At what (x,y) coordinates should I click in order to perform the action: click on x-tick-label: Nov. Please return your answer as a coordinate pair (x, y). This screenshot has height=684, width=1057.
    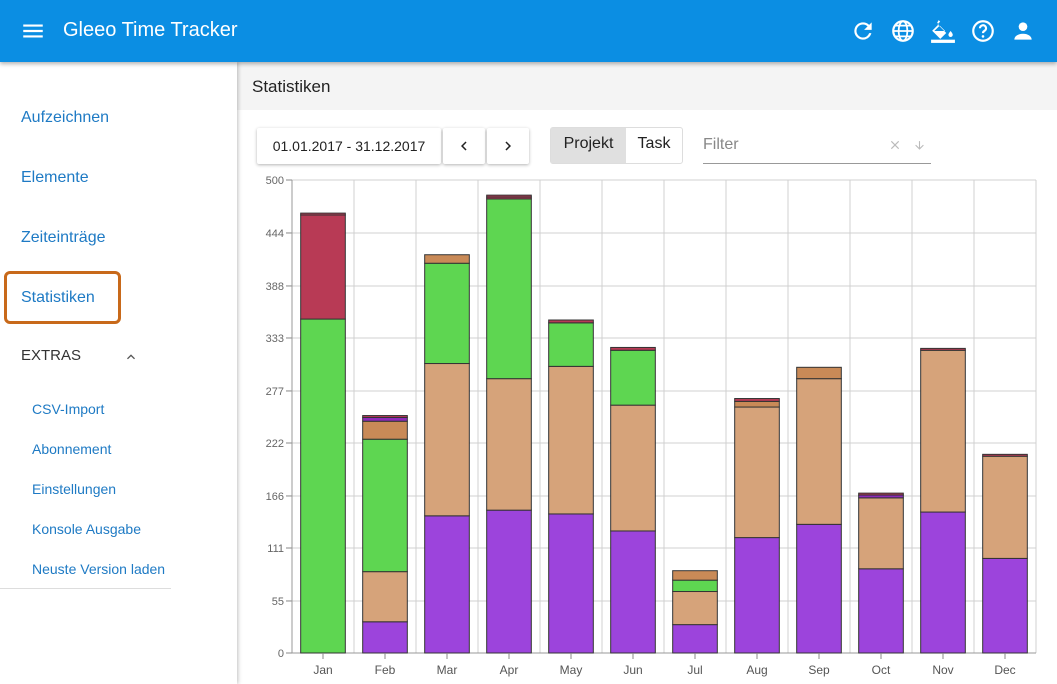
    Looking at the image, I should click on (942, 670).